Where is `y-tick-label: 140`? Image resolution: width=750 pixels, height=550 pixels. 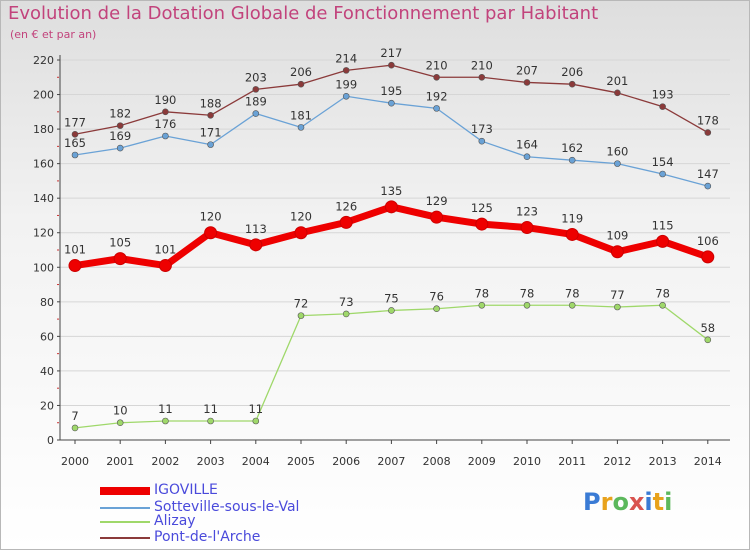 y-tick-label: 140 is located at coordinates (43, 198).